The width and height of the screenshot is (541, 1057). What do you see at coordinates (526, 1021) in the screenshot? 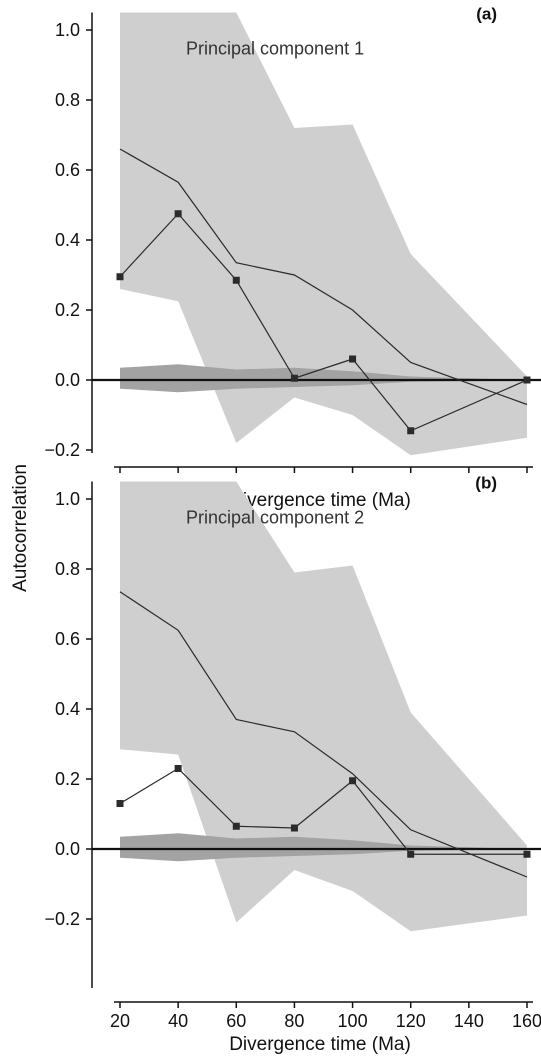
I see `x-tick-label: 160` at bounding box center [526, 1021].